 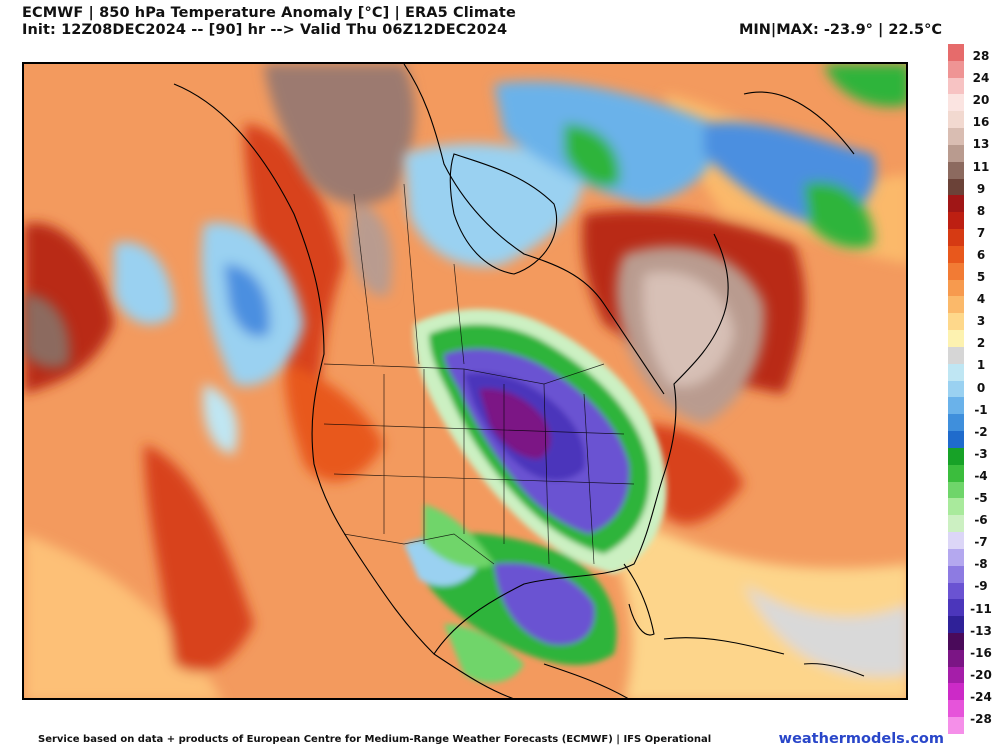 I want to click on colorbar-tick-label: -1, so click(x=981, y=409).